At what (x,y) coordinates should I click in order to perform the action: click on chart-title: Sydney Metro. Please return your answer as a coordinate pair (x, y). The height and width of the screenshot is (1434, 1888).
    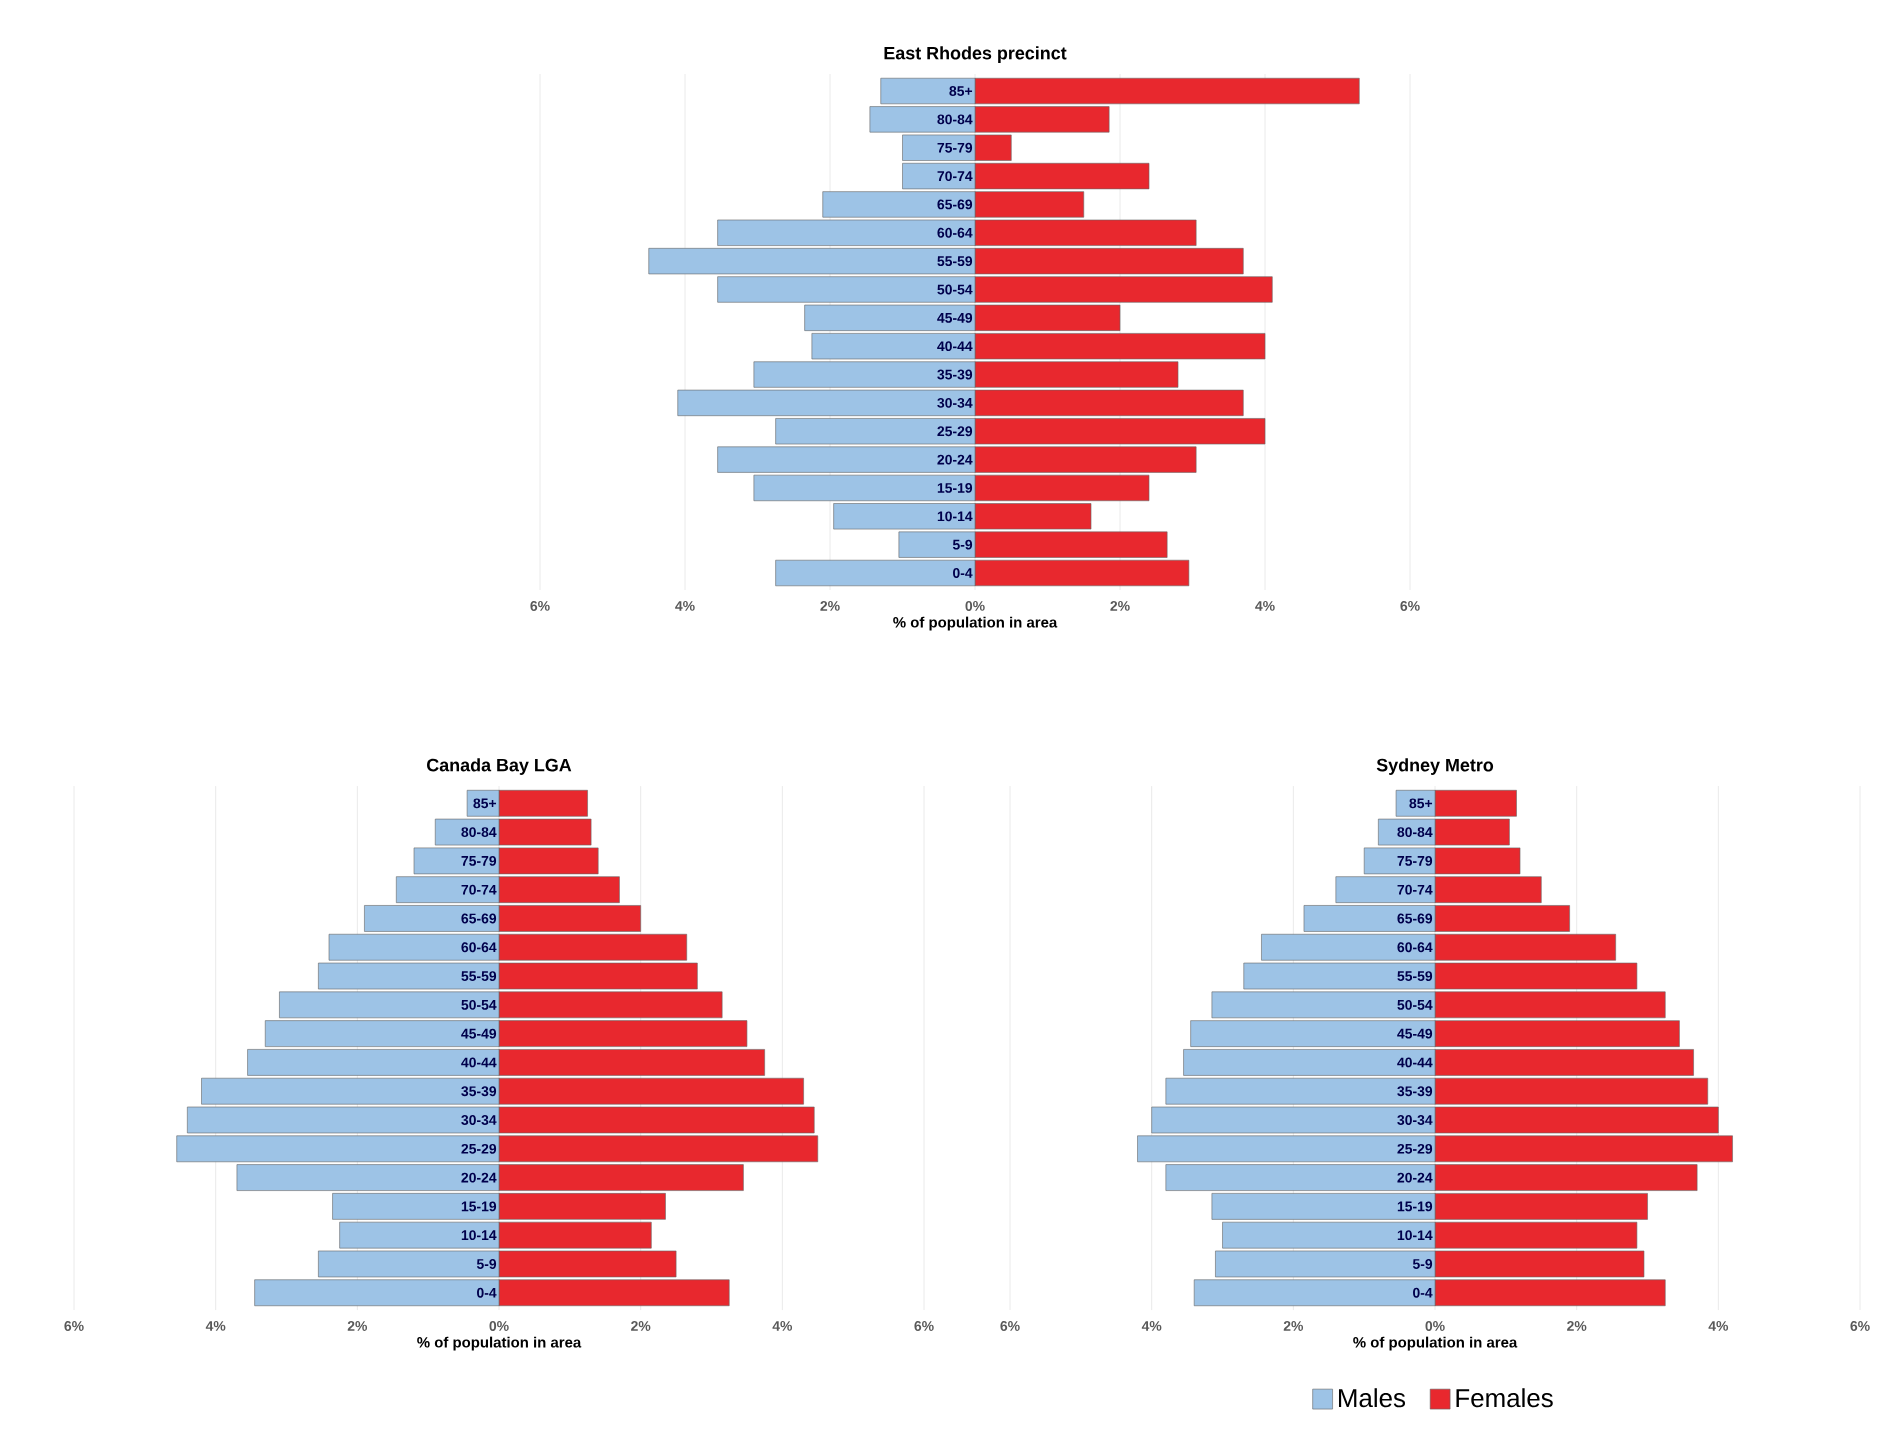
    Looking at the image, I should click on (1435, 766).